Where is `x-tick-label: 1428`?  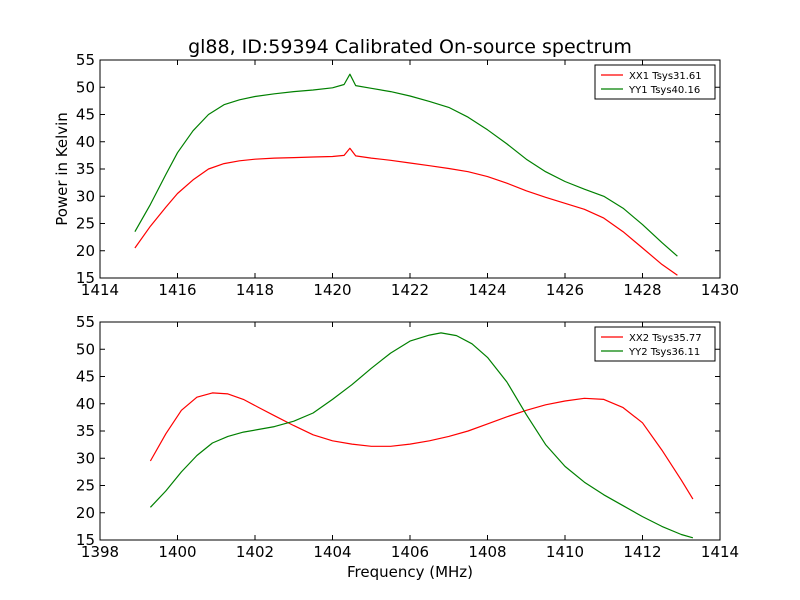 x-tick-label: 1428 is located at coordinates (642, 290).